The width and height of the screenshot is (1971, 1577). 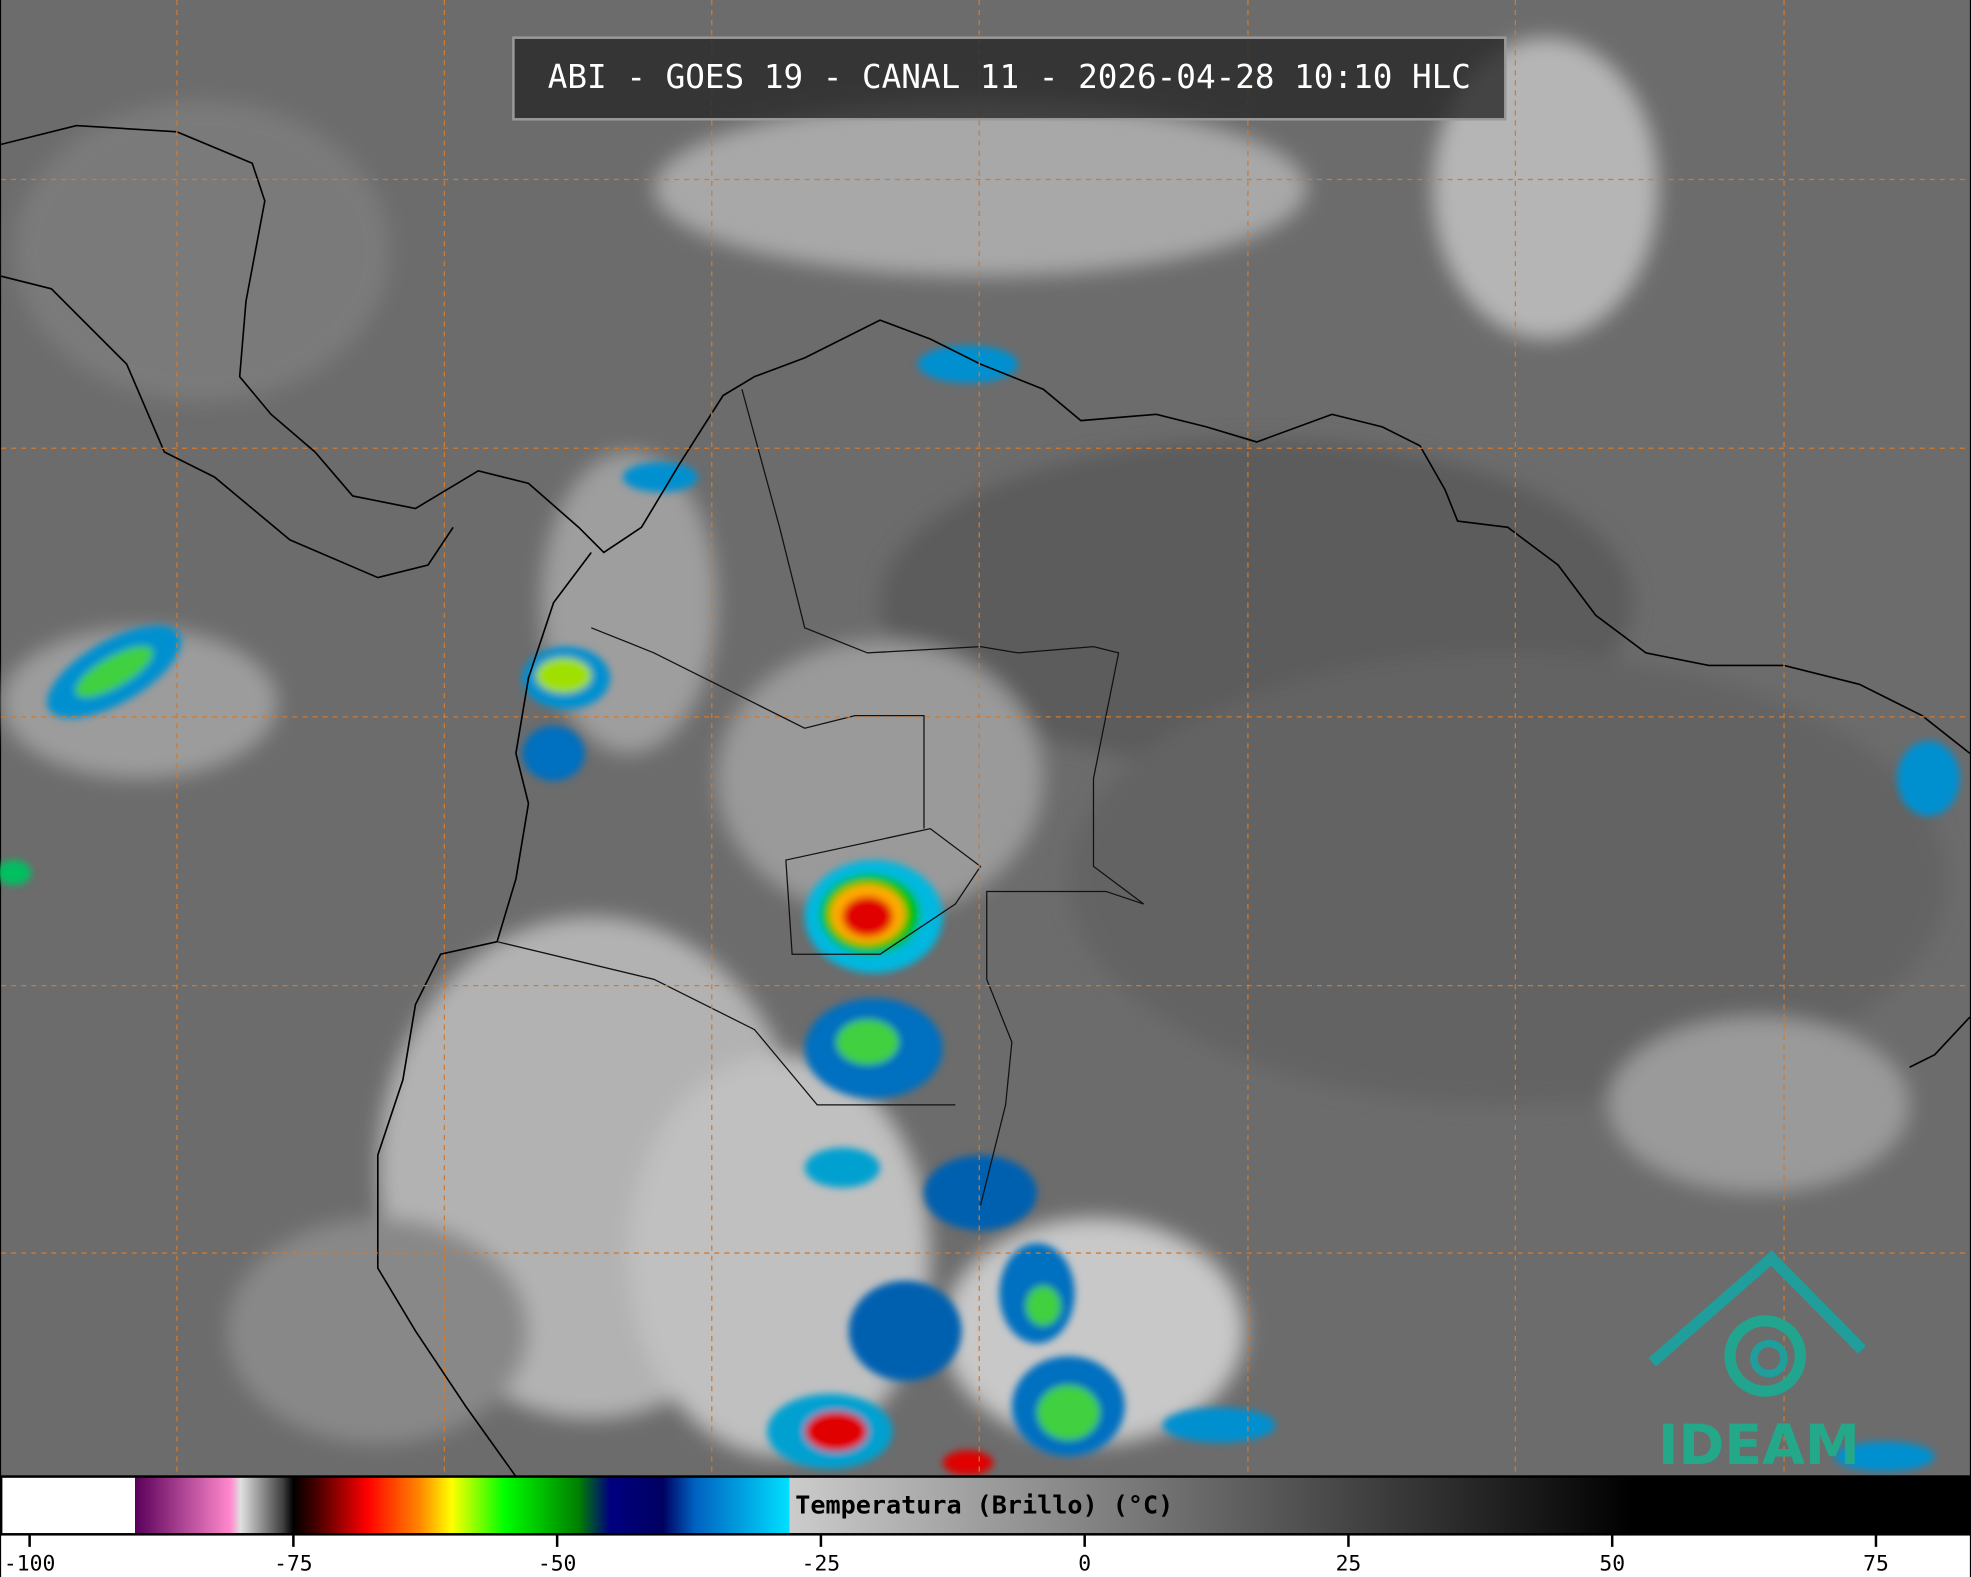 I want to click on title-background, so click(x=1009, y=78).